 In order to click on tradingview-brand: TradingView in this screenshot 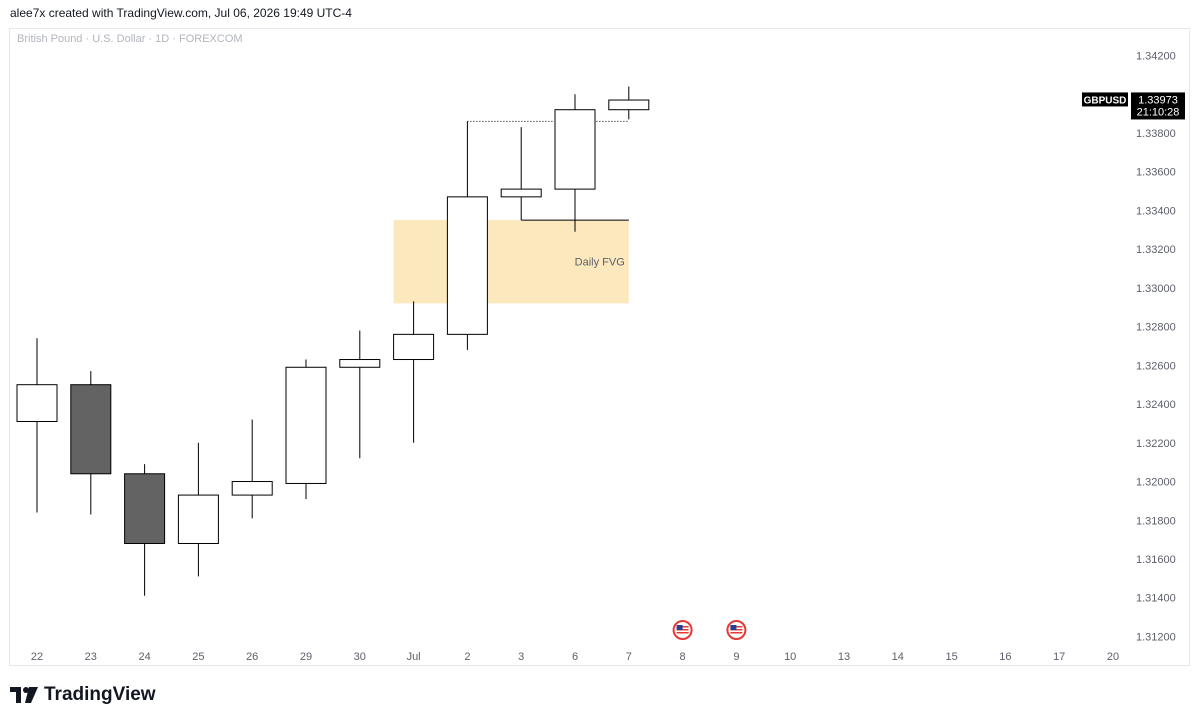, I will do `click(100, 694)`.